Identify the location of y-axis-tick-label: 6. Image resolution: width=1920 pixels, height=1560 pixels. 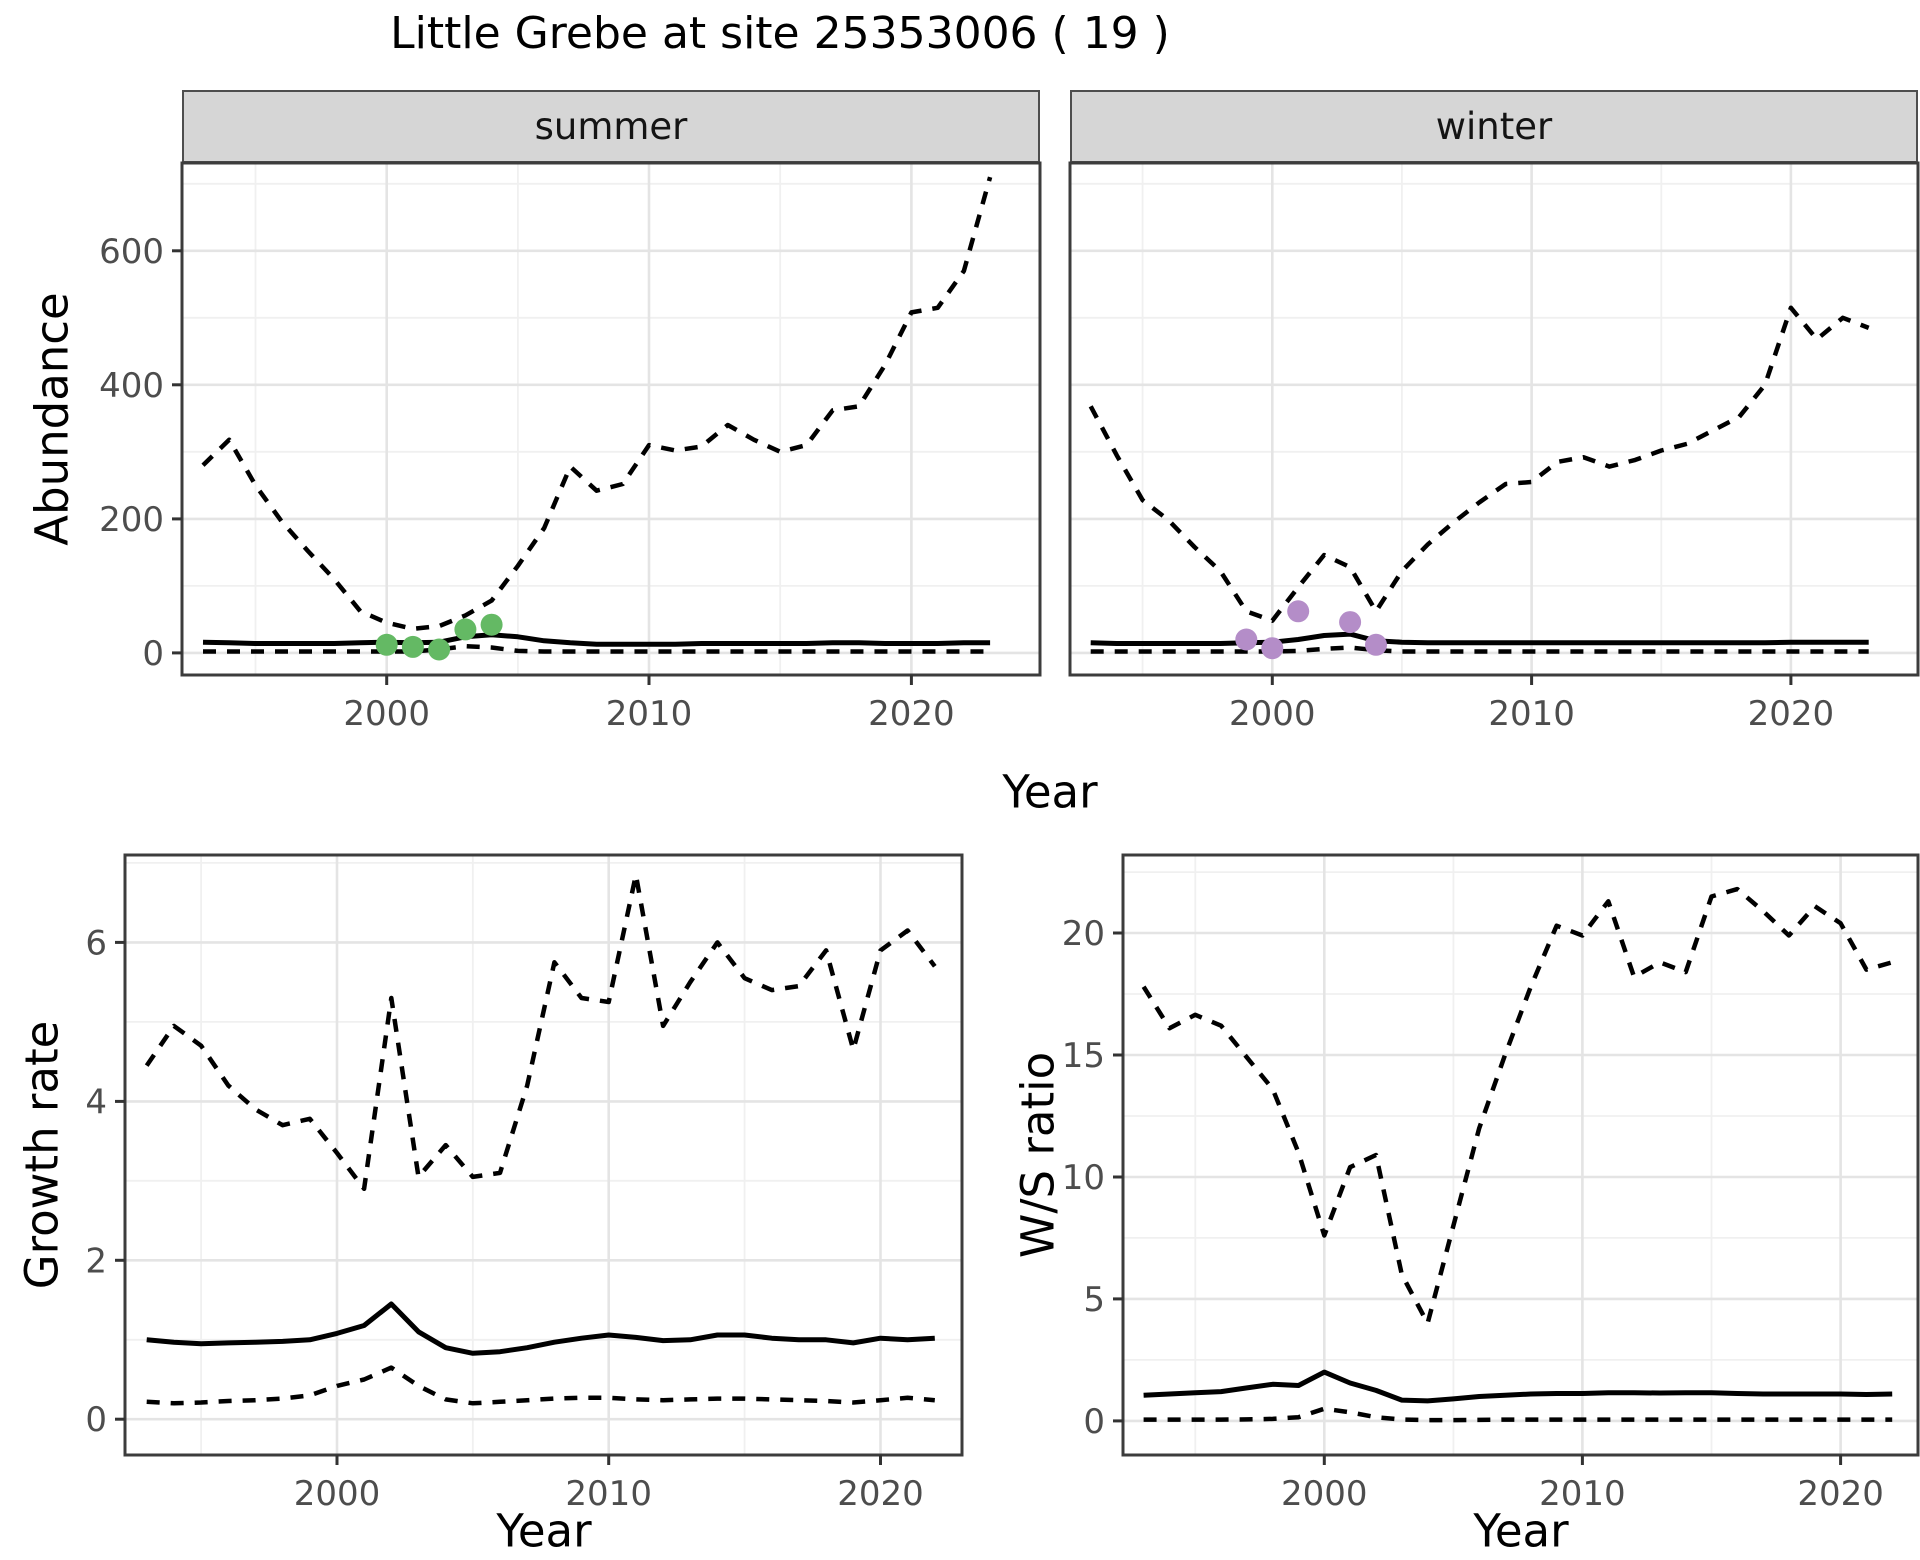
(96, 943).